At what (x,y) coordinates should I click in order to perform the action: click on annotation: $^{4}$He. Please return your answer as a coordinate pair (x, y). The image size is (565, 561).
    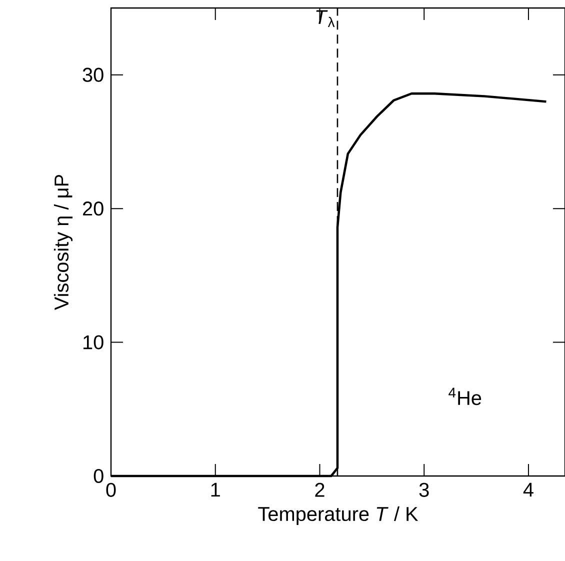
    Looking at the image, I should click on (465, 397).